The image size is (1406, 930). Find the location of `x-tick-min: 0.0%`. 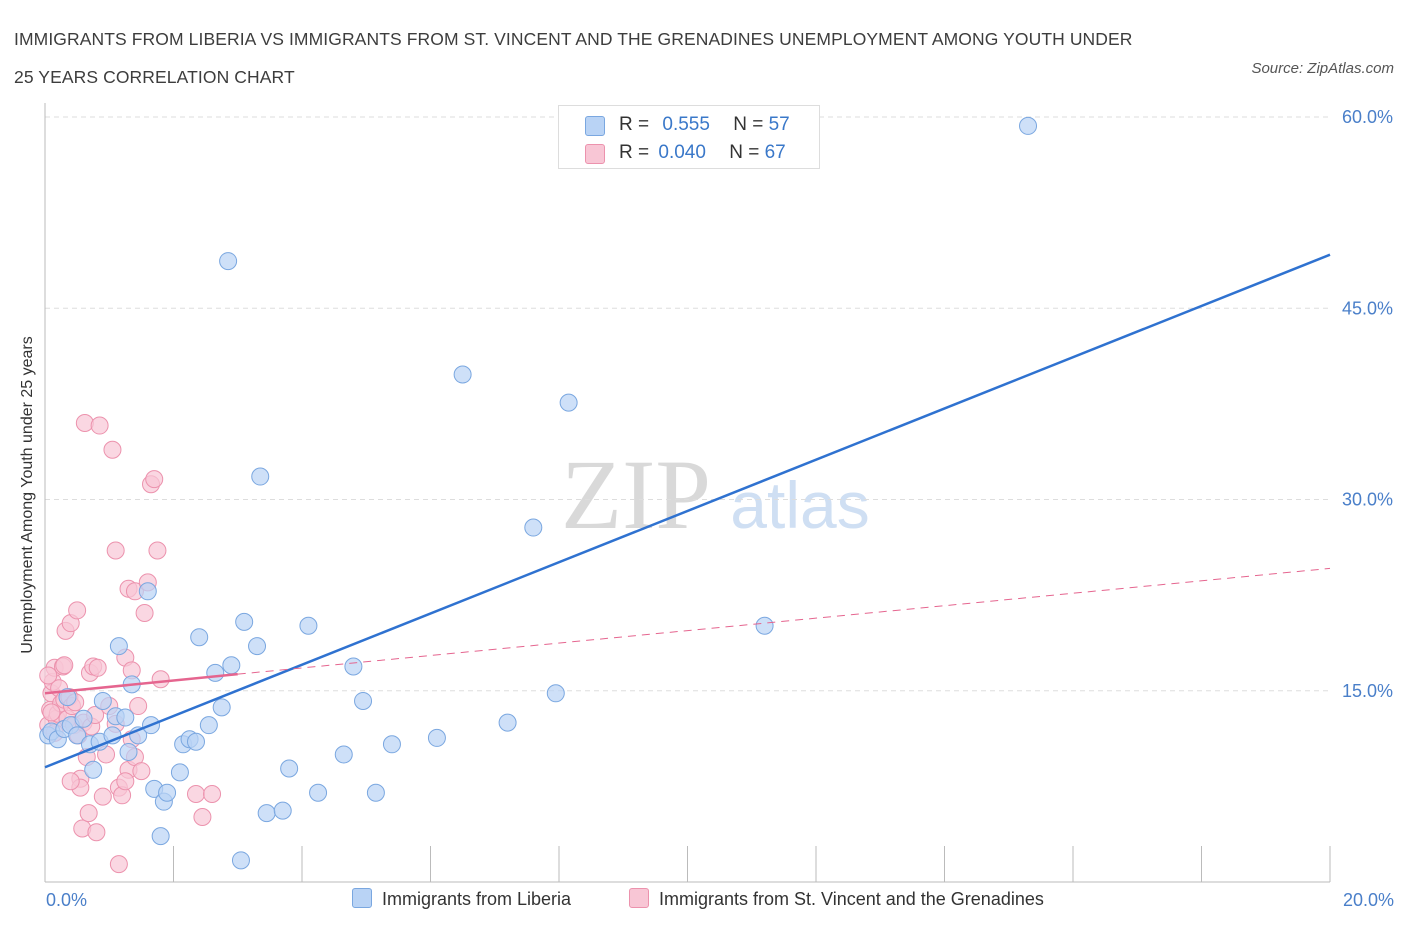

x-tick-min: 0.0% is located at coordinates (67, 900).